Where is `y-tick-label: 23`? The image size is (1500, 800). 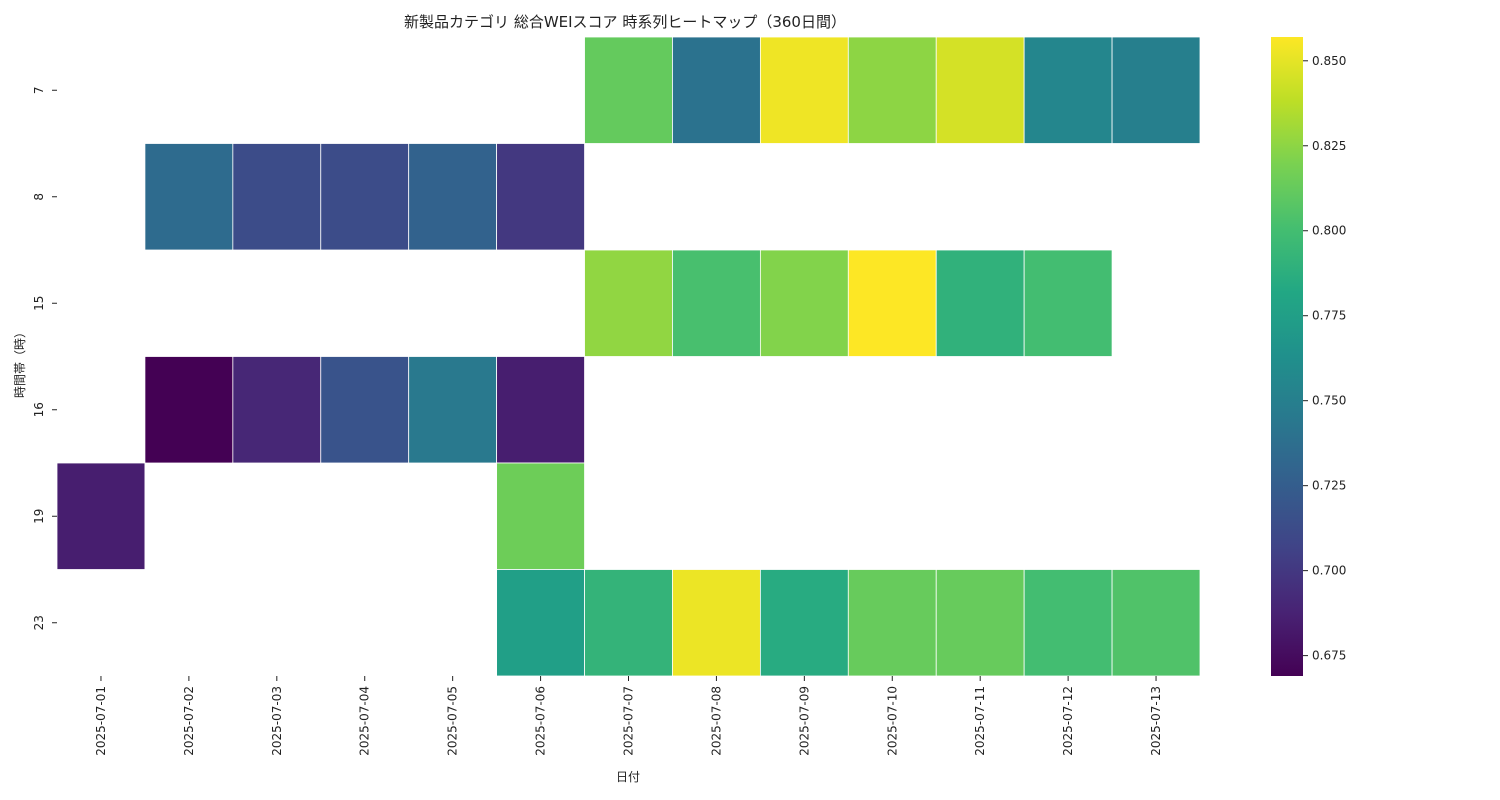 y-tick-label: 23 is located at coordinates (39, 622).